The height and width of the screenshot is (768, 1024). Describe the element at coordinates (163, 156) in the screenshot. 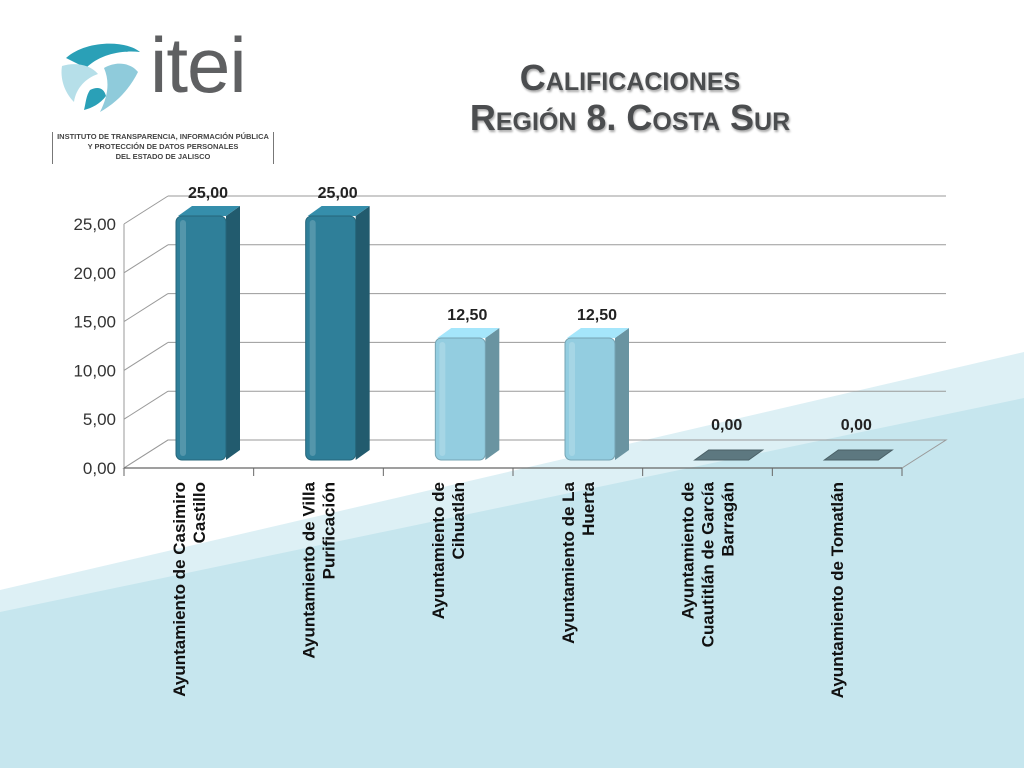

I see `logo-caption-line: DEL ESTADO DE JALISCO` at that location.